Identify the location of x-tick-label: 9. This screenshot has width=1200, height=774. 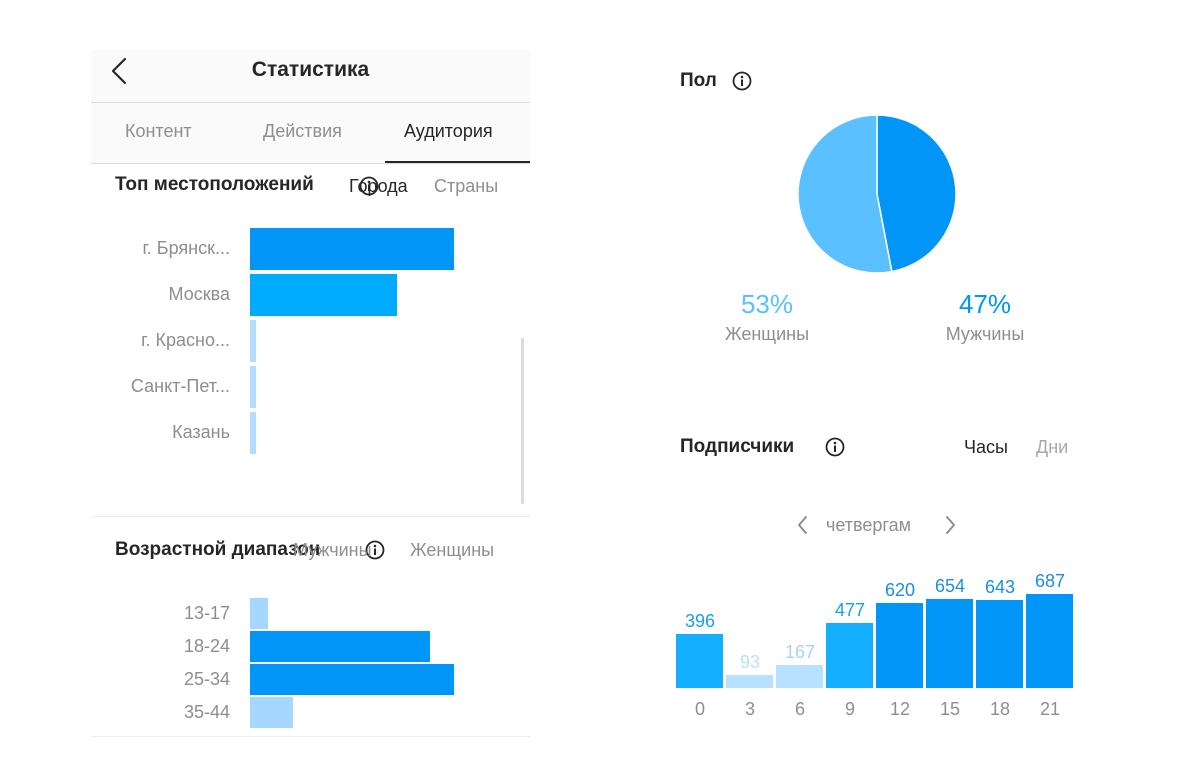
(849, 709).